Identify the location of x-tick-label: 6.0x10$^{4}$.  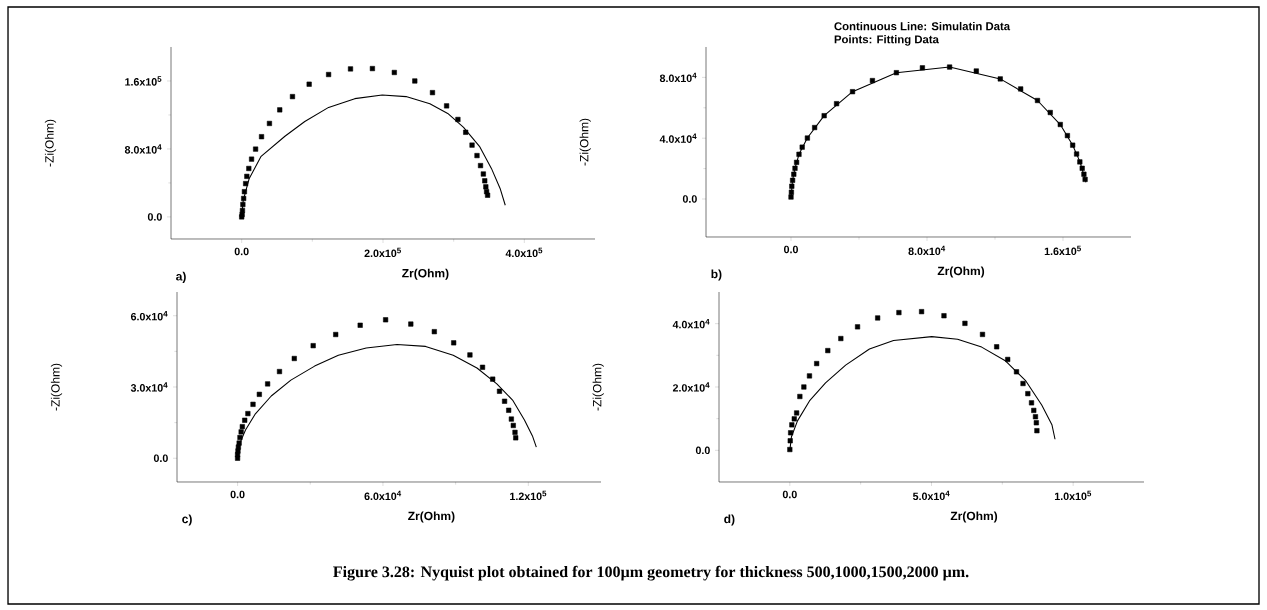
(383, 495).